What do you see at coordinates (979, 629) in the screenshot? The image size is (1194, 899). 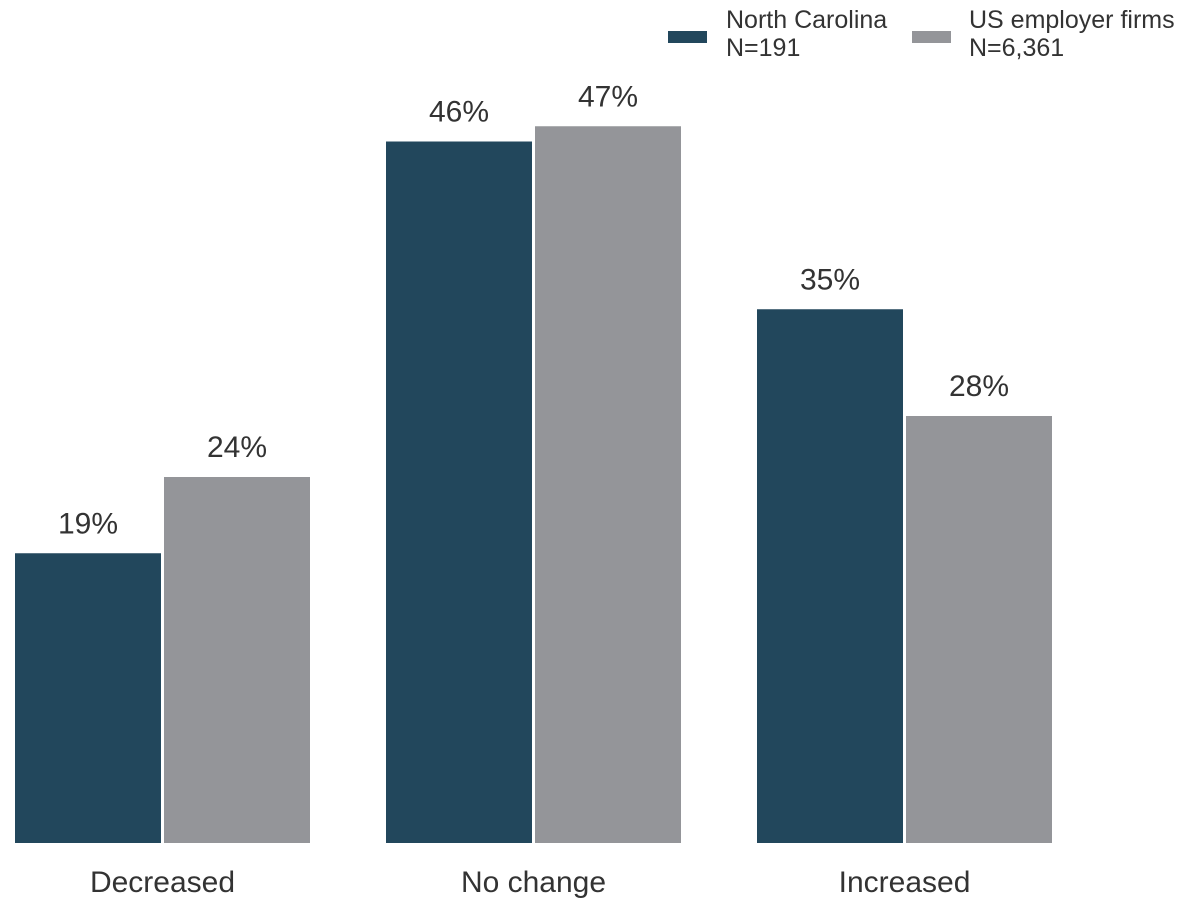 I see `bar-us-employer-firms-increased` at bounding box center [979, 629].